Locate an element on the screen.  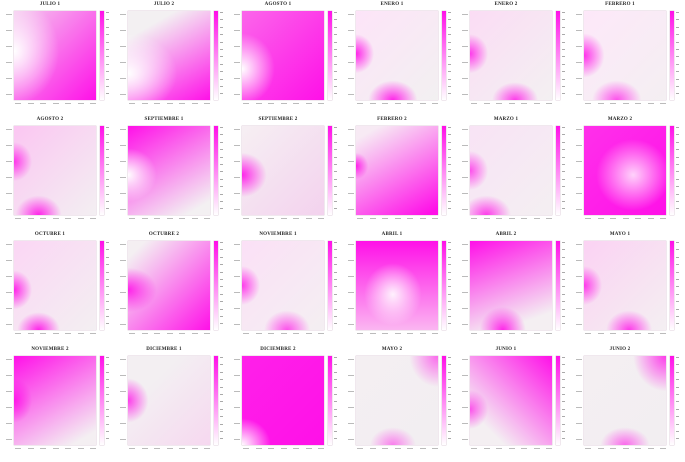
panel-title: MAYO 2 is located at coordinates (392, 349).